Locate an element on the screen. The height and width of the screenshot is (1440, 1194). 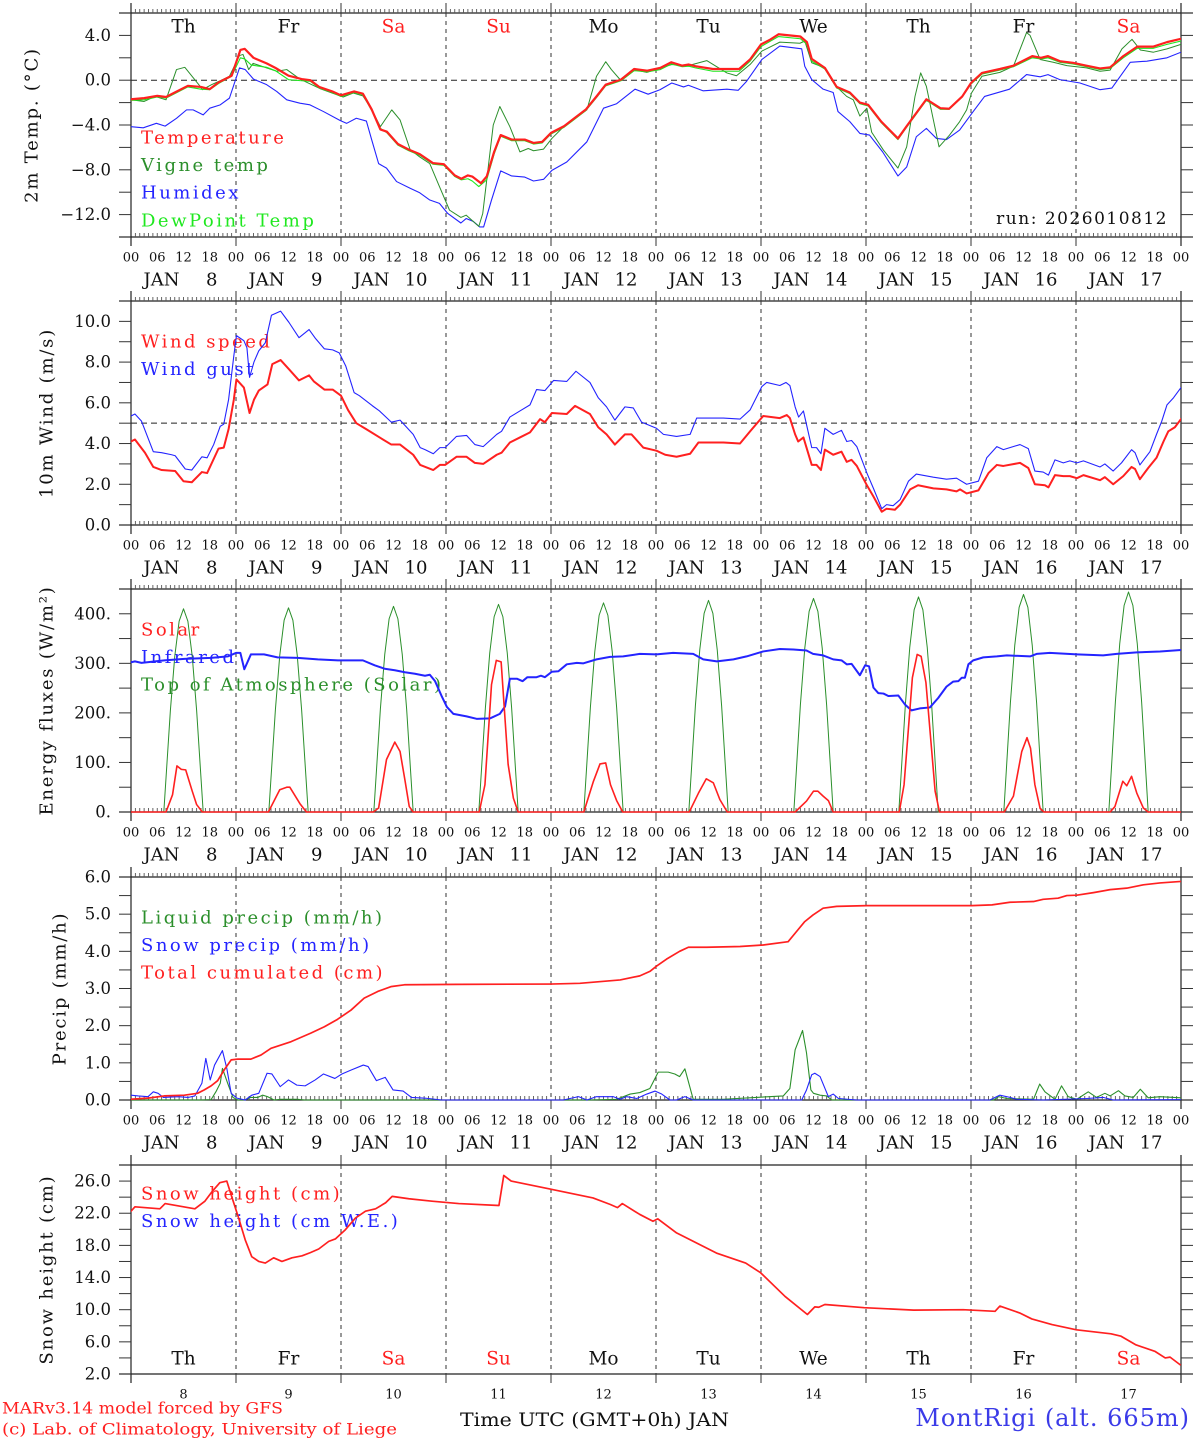
weekday-label: We is located at coordinates (813, 27).